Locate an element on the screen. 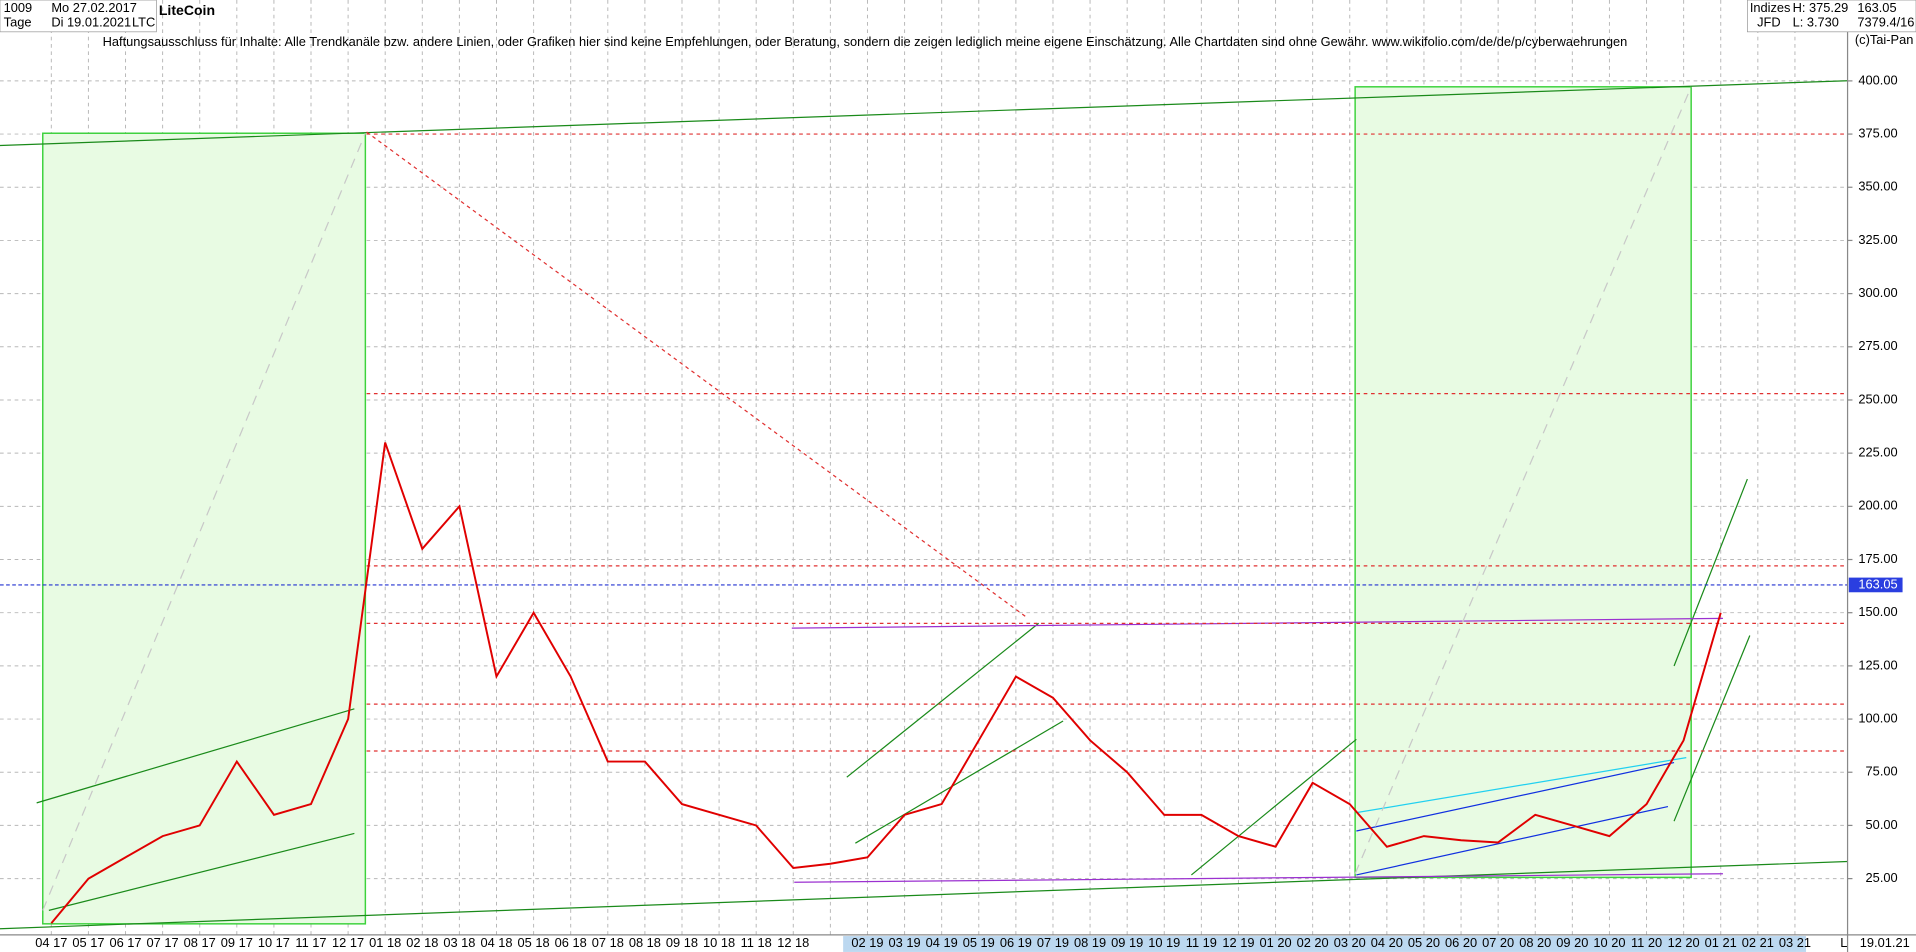 The width and height of the screenshot is (1916, 952). x-tick-label: 10 17 is located at coordinates (274, 942).